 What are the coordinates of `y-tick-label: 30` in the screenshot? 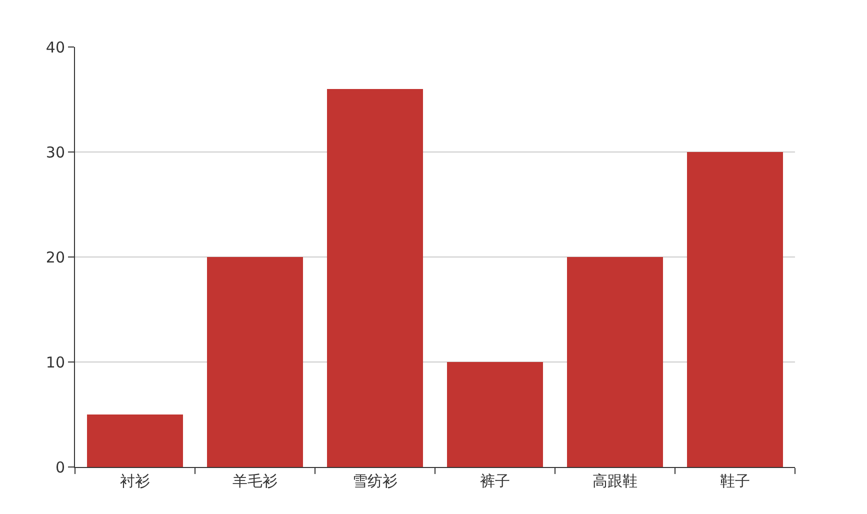 It's located at (55, 152).